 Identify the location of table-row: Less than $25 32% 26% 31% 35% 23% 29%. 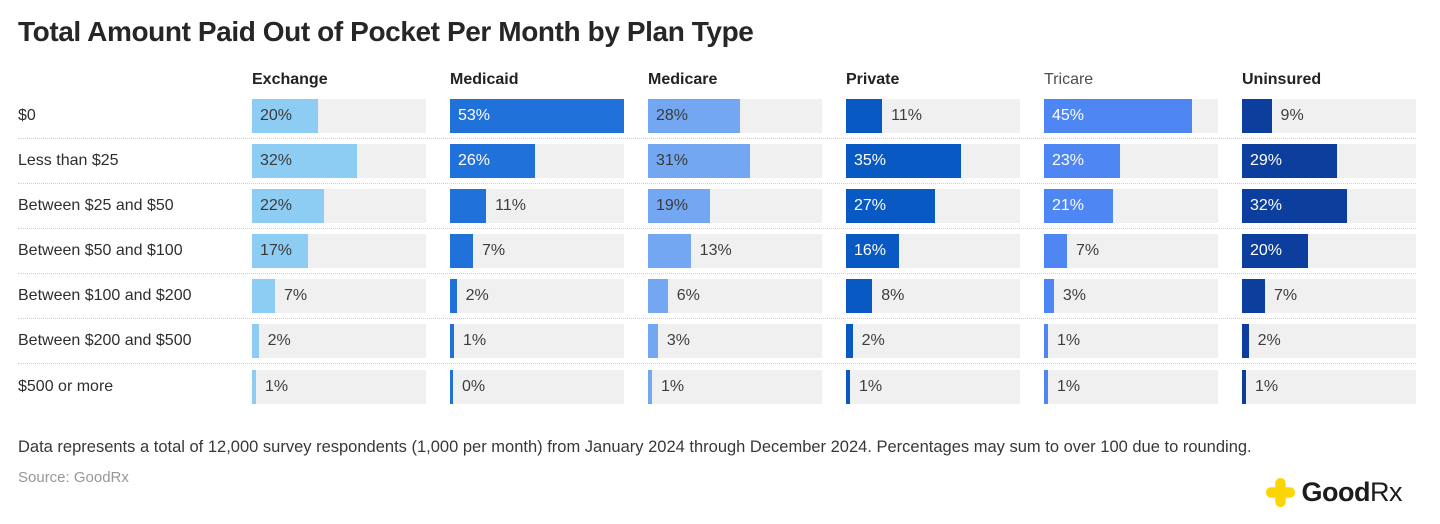
(717, 161).